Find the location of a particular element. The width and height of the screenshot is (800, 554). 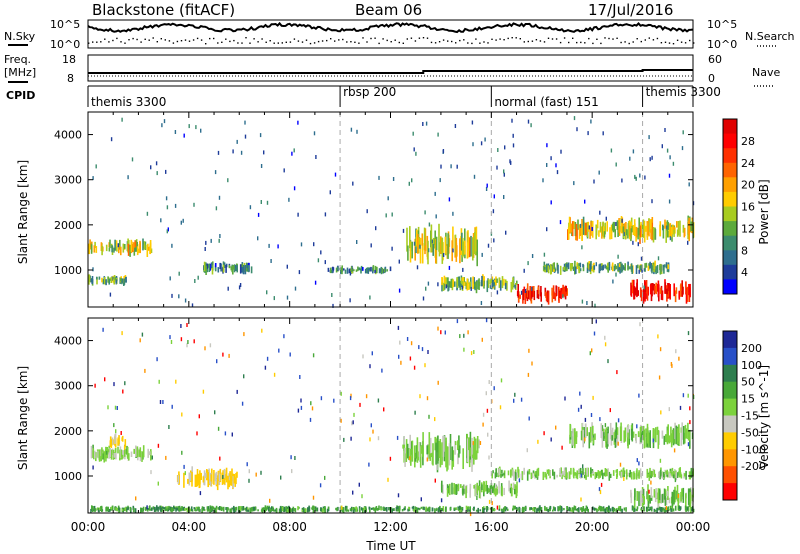

cpid-segment-label: rbsp 200 is located at coordinates (369, 92).